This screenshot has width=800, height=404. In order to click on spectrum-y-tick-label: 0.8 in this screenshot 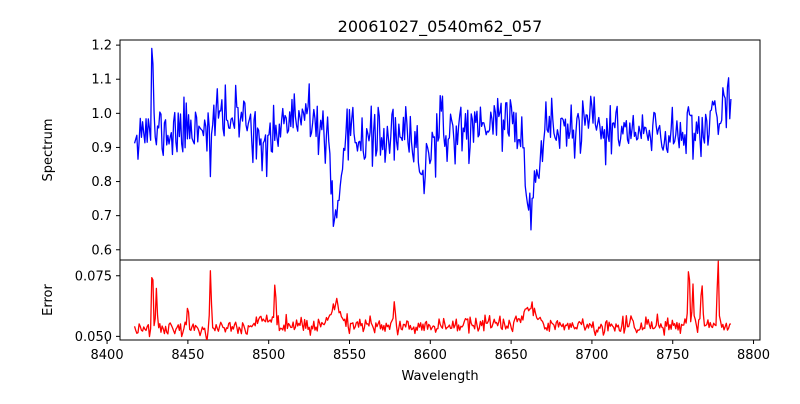, I will do `click(101, 182)`.